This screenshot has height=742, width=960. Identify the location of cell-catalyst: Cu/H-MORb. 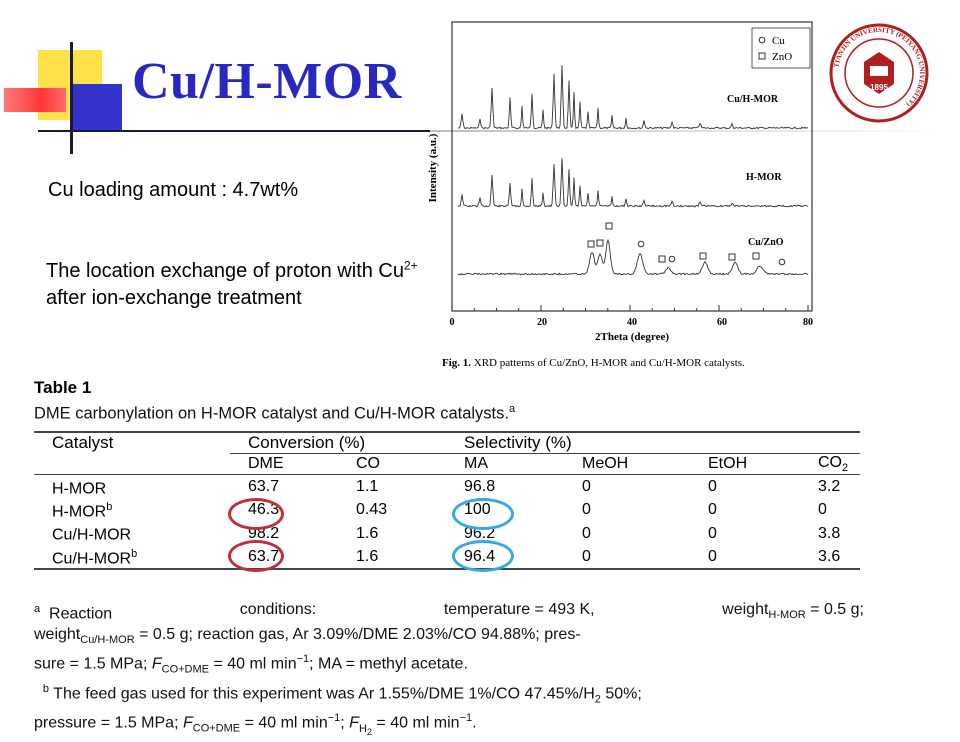
(132, 557).